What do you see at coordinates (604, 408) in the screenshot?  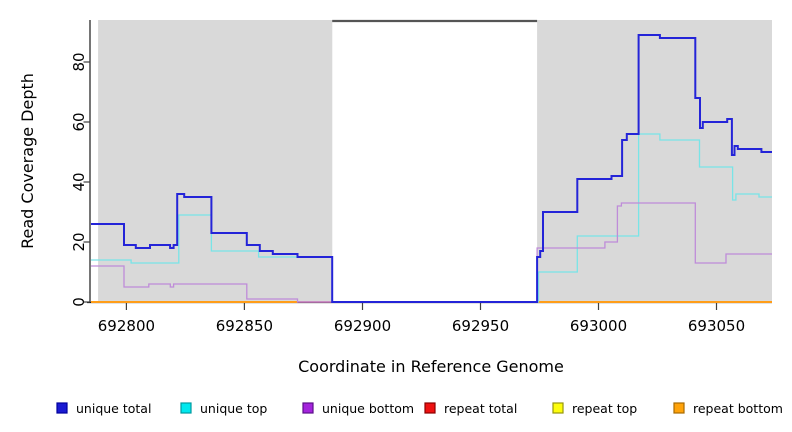 I see `legend-label: repeat top` at bounding box center [604, 408].